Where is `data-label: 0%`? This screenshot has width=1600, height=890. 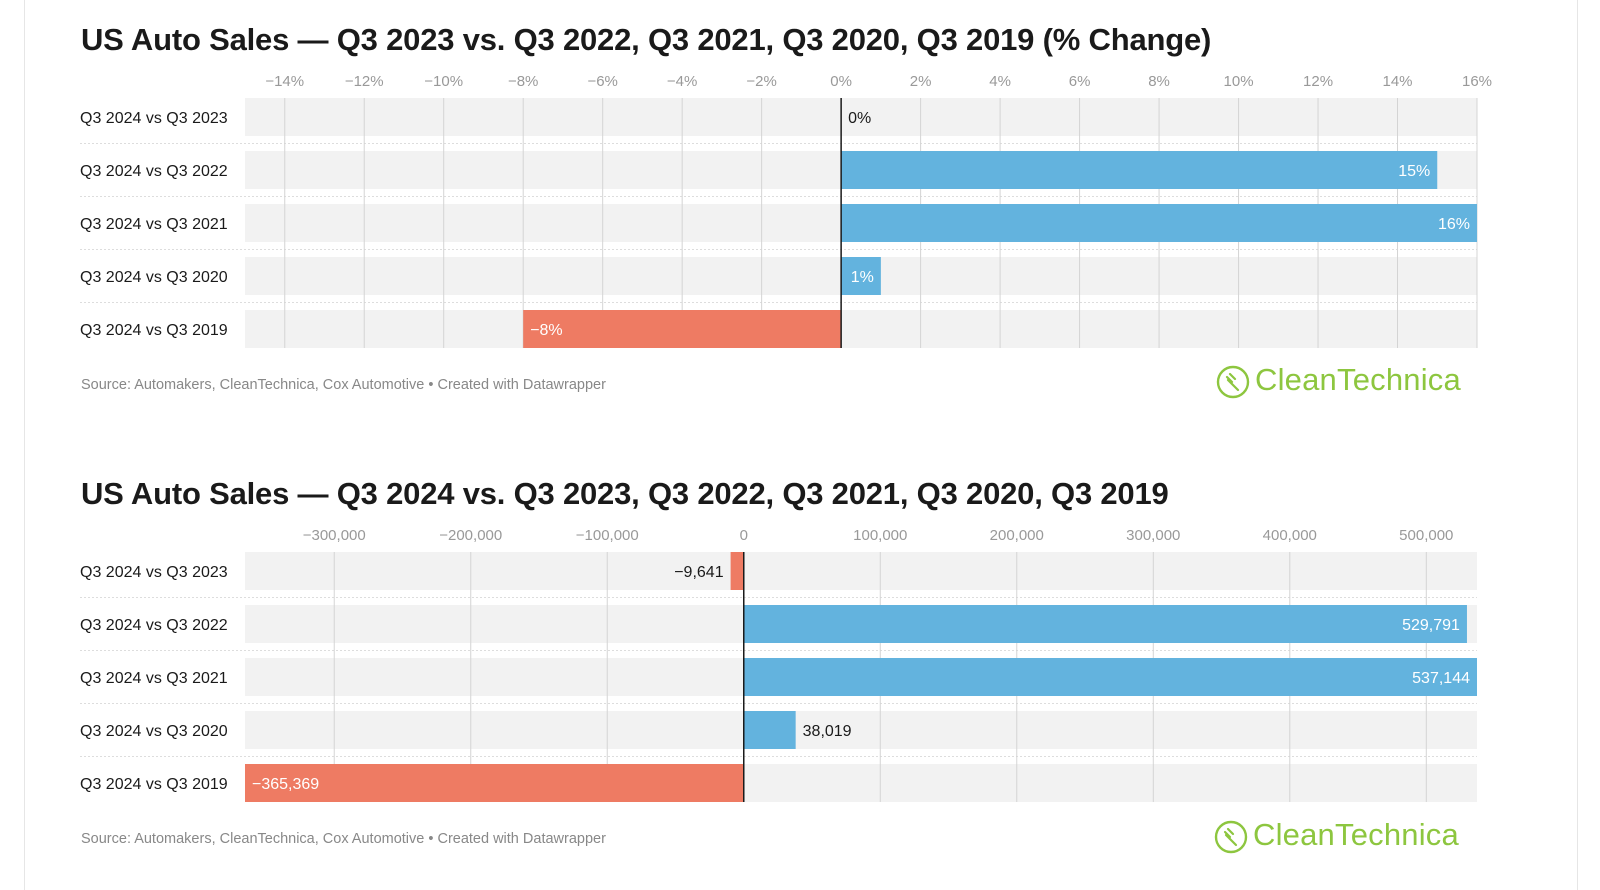
data-label: 0% is located at coordinates (859, 118).